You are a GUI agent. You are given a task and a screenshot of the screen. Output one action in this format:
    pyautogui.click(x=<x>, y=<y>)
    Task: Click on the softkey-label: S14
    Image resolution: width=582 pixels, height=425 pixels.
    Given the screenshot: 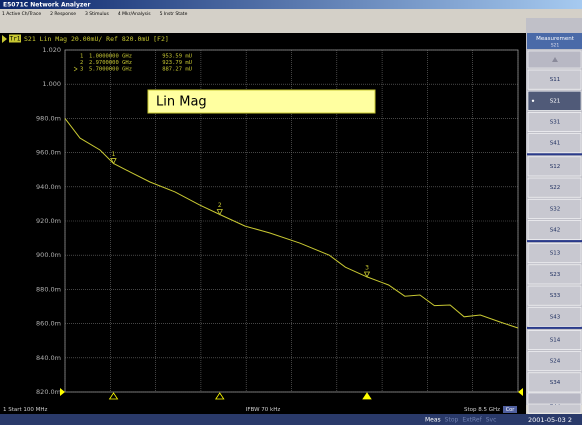 What is the action you would take?
    pyautogui.click(x=555, y=341)
    